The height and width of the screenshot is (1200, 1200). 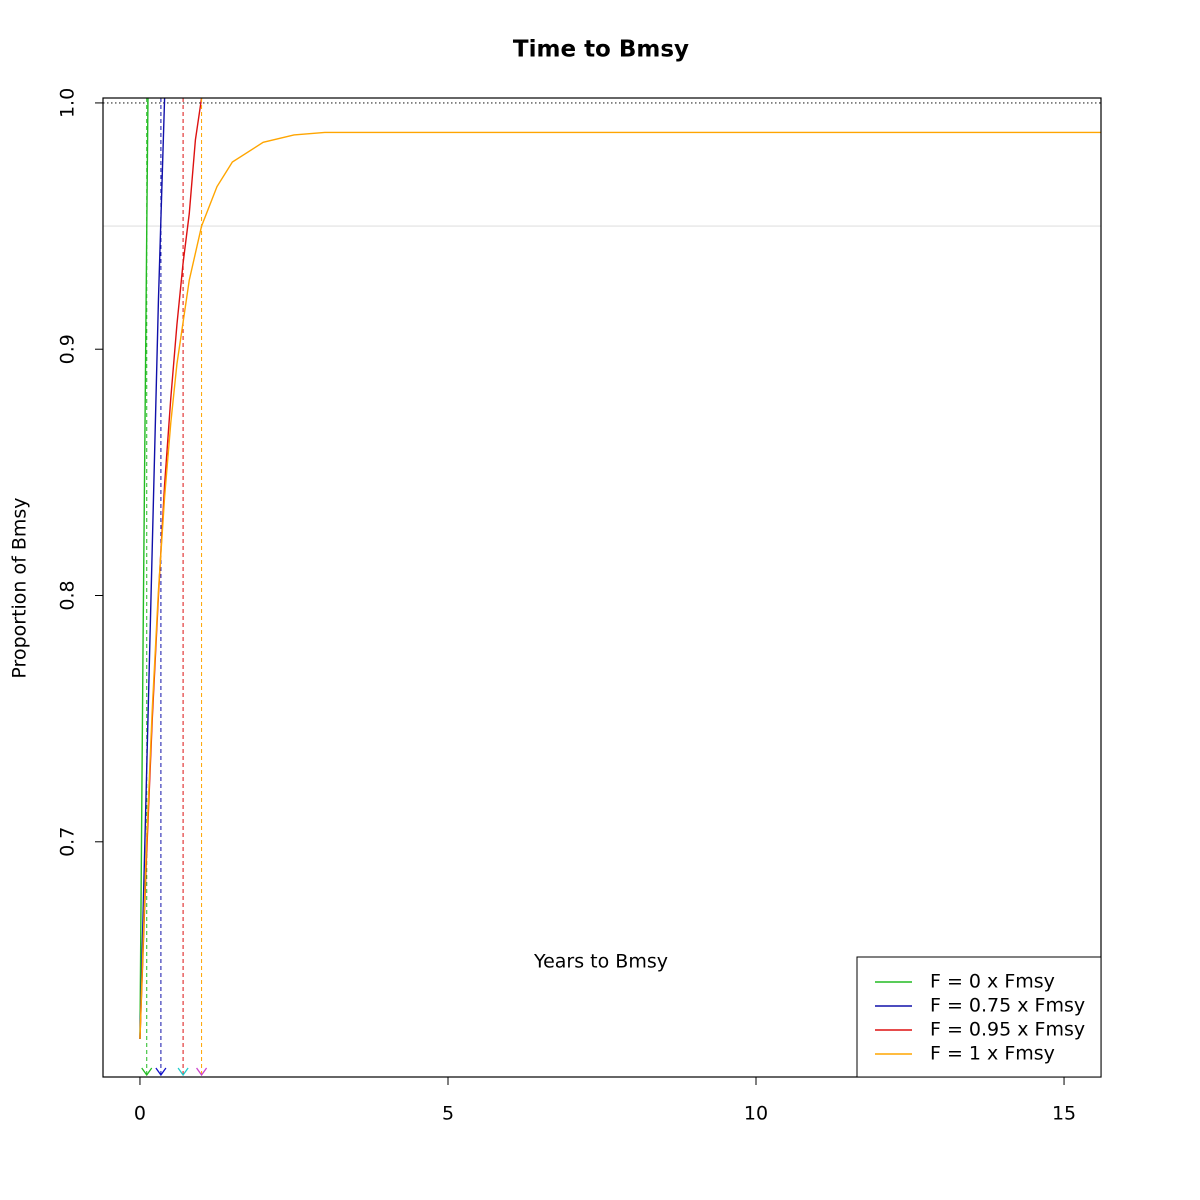 I want to click on x-tick-label: 5, so click(x=448, y=1114).